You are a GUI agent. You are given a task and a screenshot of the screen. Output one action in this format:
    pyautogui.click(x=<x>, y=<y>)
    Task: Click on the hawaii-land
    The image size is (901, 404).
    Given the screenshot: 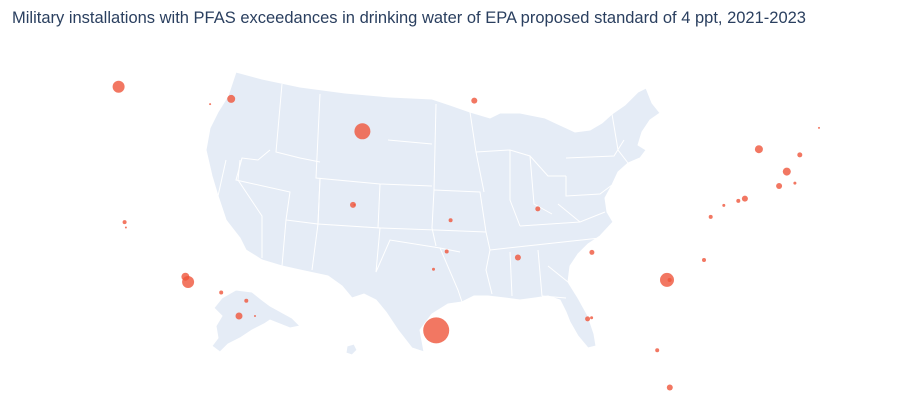 What is the action you would take?
    pyautogui.click(x=351, y=349)
    